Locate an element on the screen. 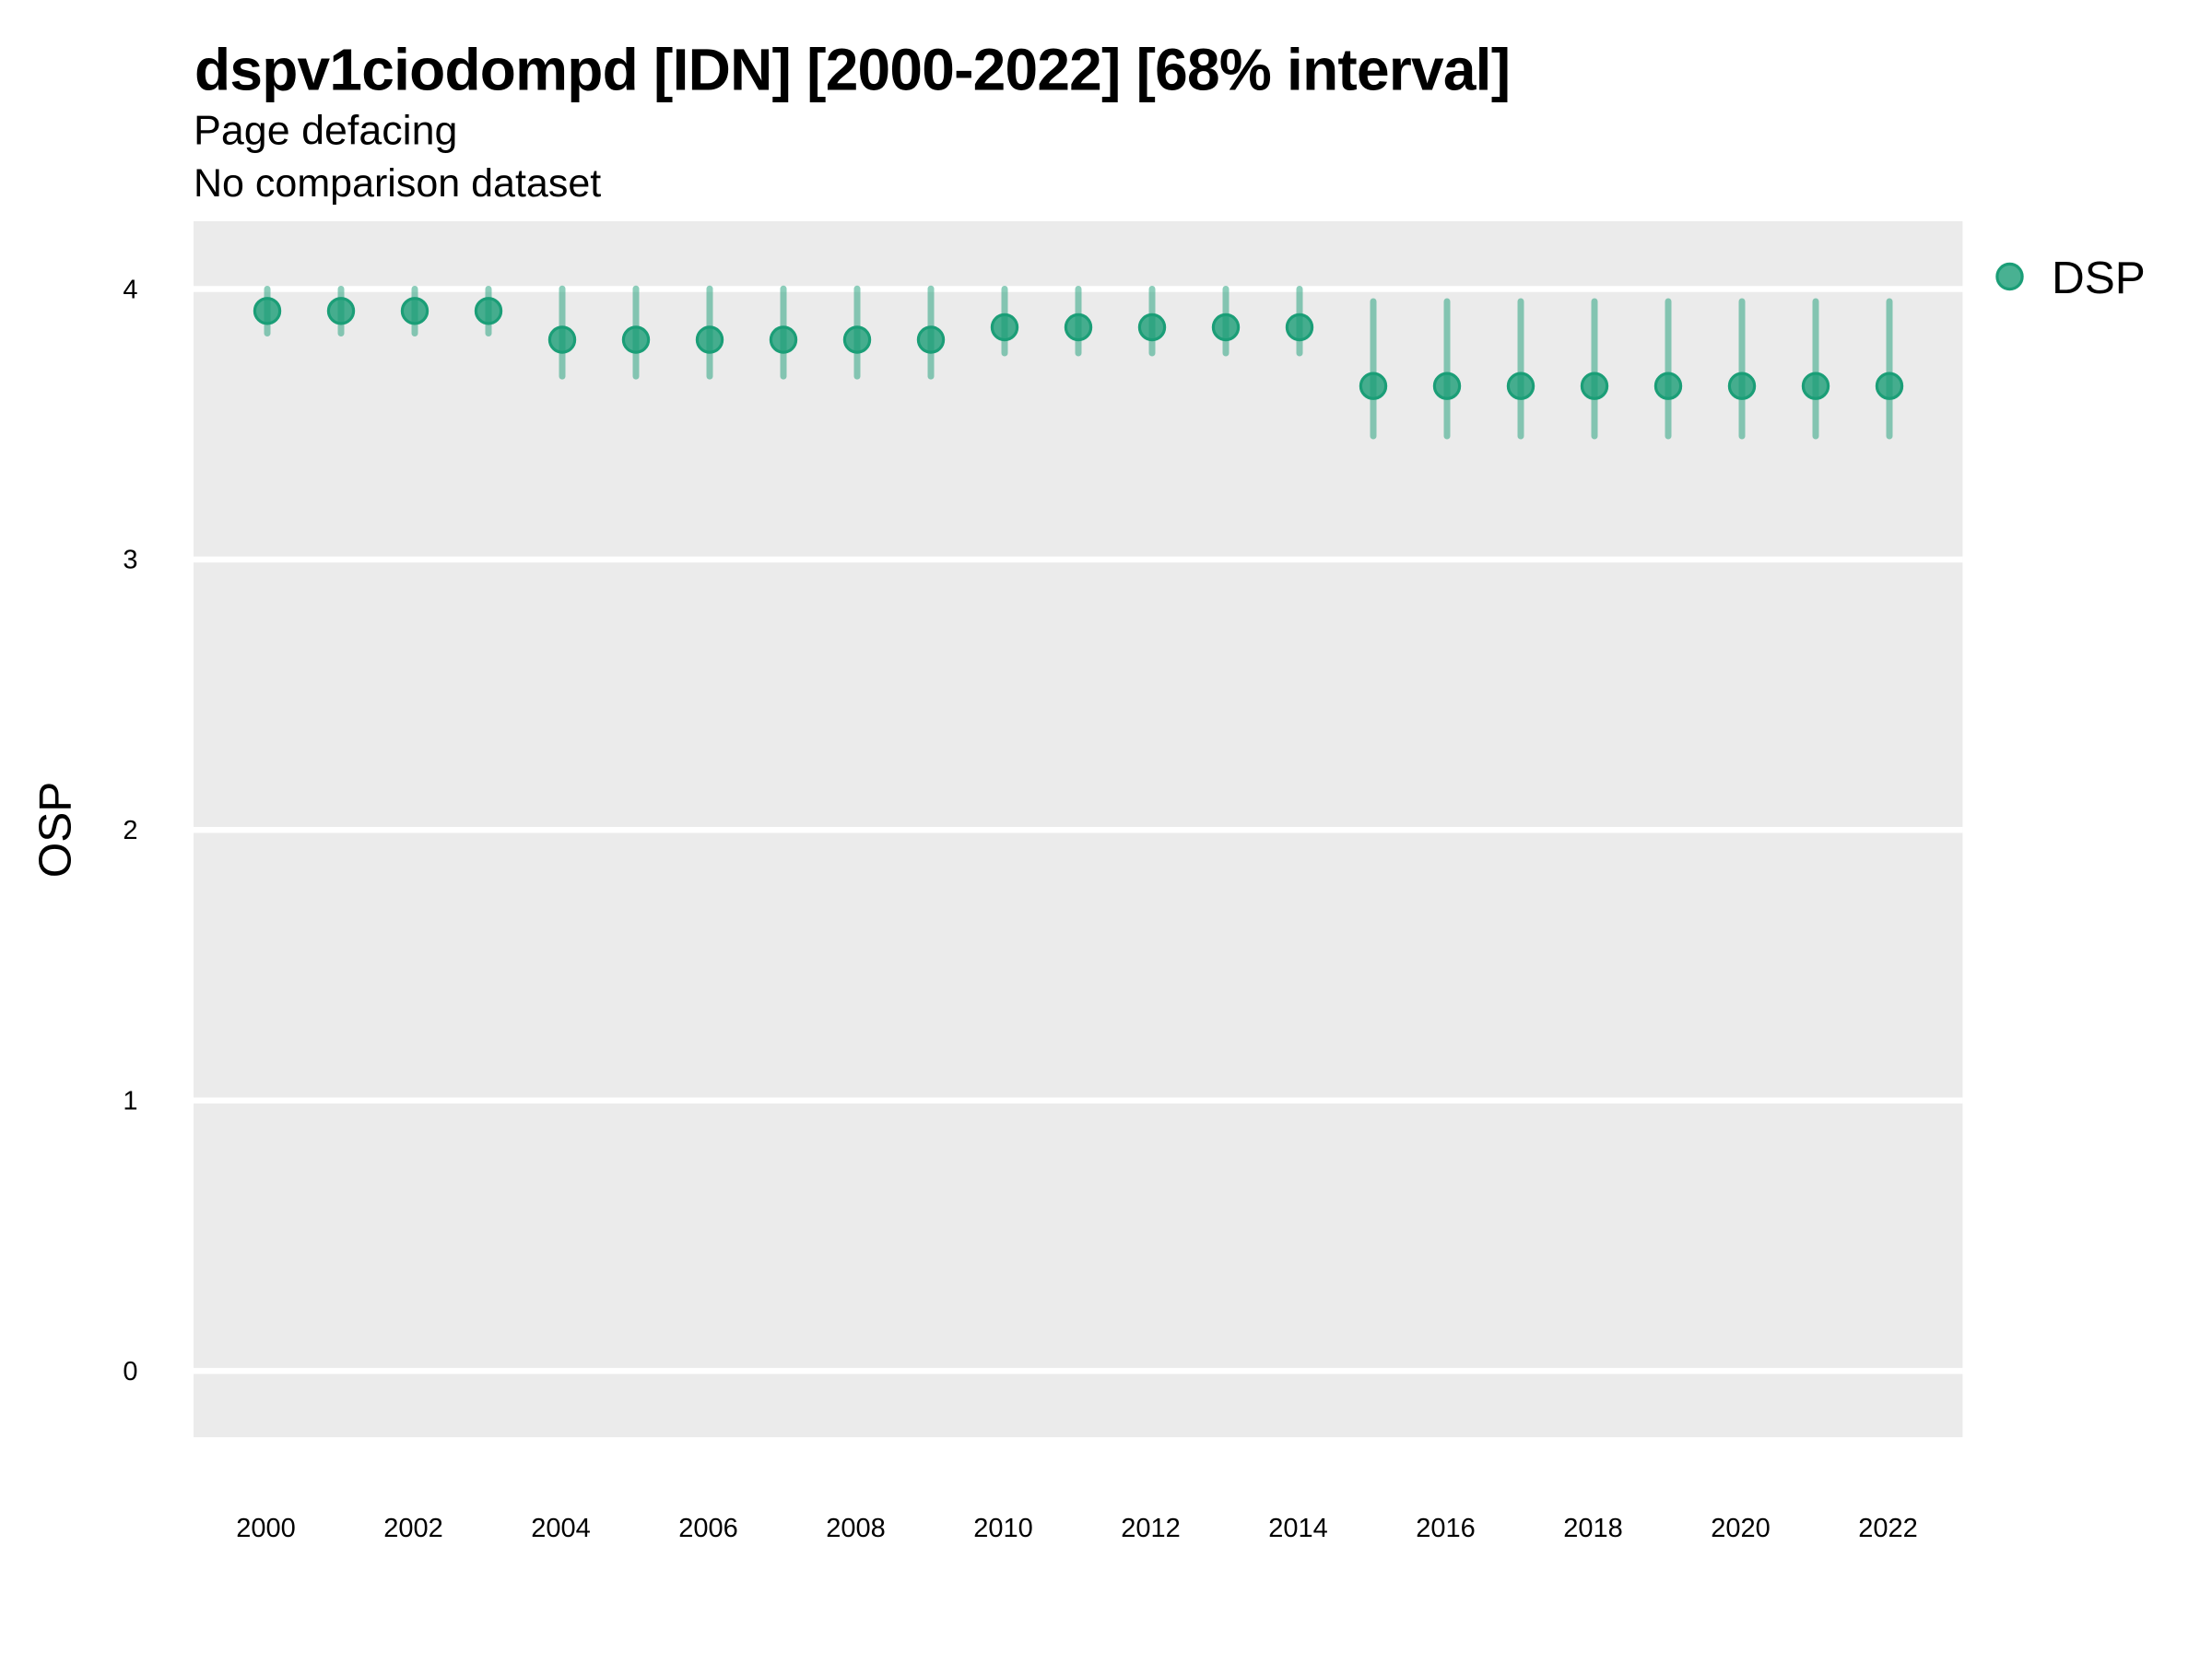 The width and height of the screenshot is (2212, 1664). svg-text: DSP is located at coordinates (2099, 278).